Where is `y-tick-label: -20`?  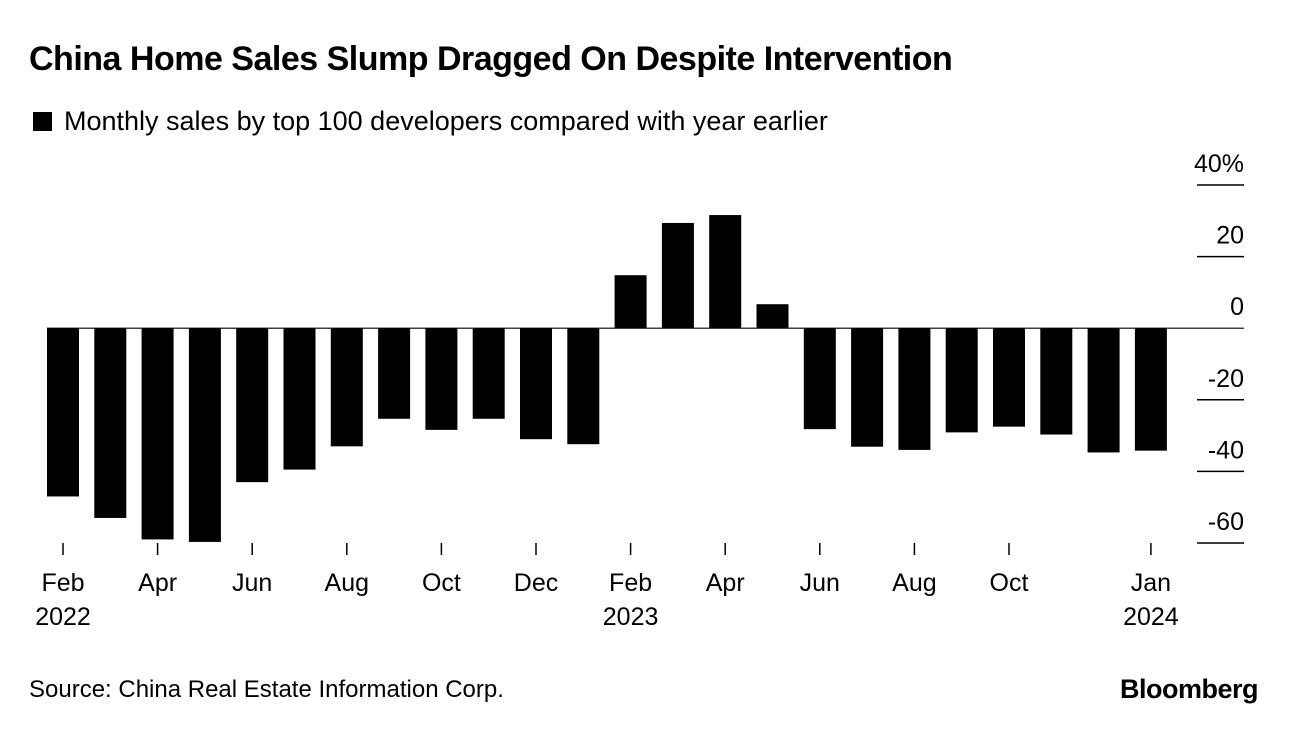
y-tick-label: -20 is located at coordinates (1226, 379).